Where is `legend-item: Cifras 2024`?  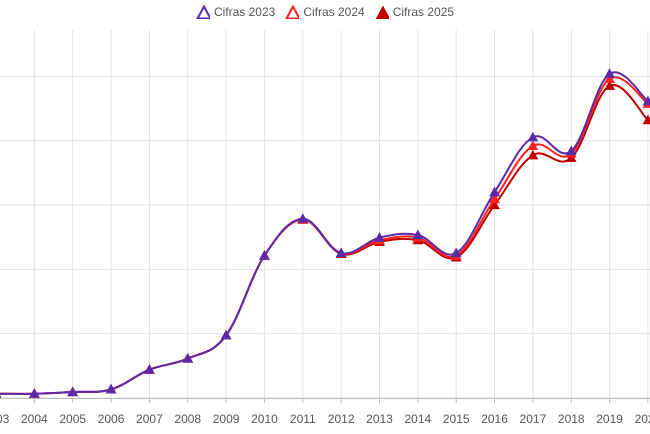 legend-item: Cifras 2024 is located at coordinates (325, 12).